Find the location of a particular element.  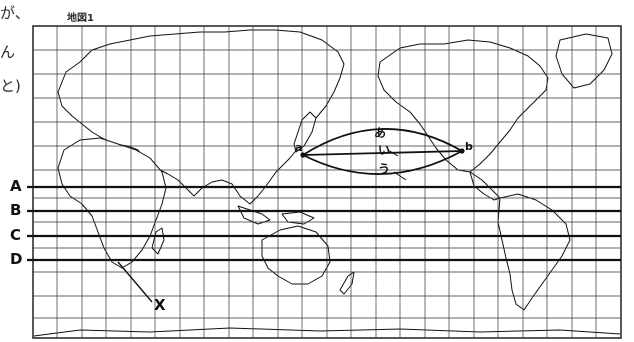

new-guinea-landmass is located at coordinates (298, 218).